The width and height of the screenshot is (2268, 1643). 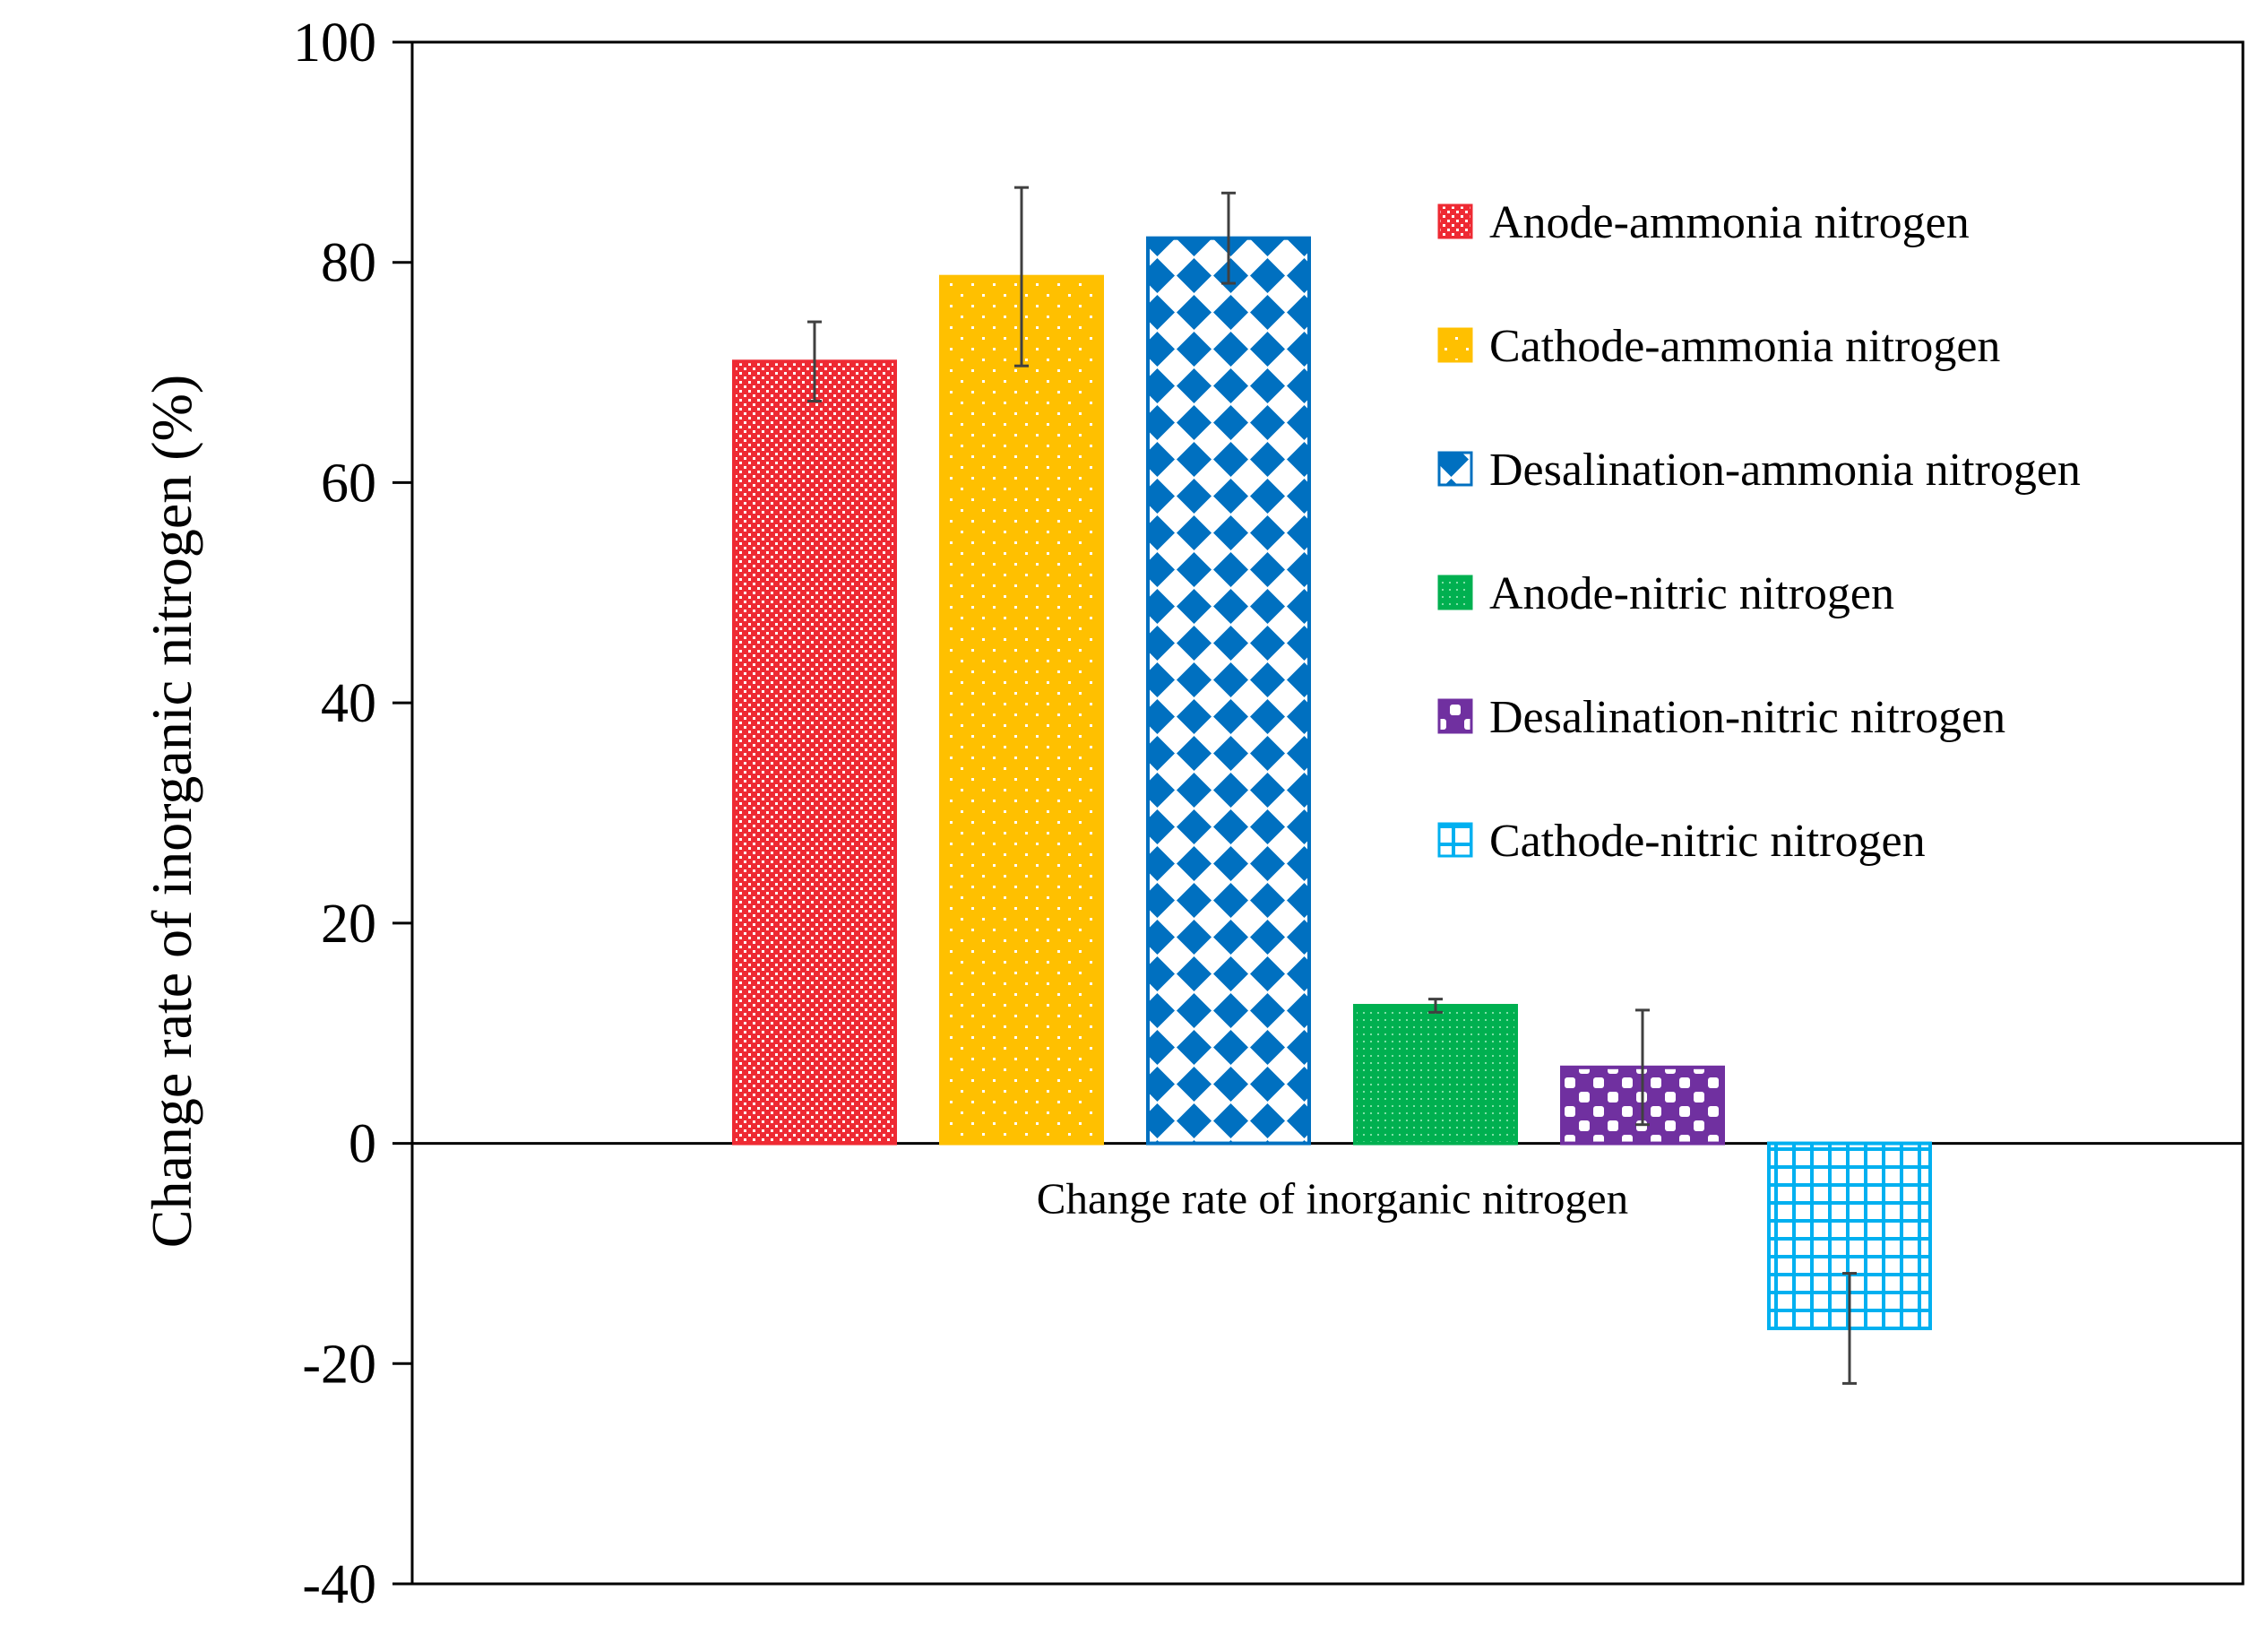 What do you see at coordinates (1744, 346) in the screenshot?
I see `legend-label-2: Cathode-ammonia nitrogen` at bounding box center [1744, 346].